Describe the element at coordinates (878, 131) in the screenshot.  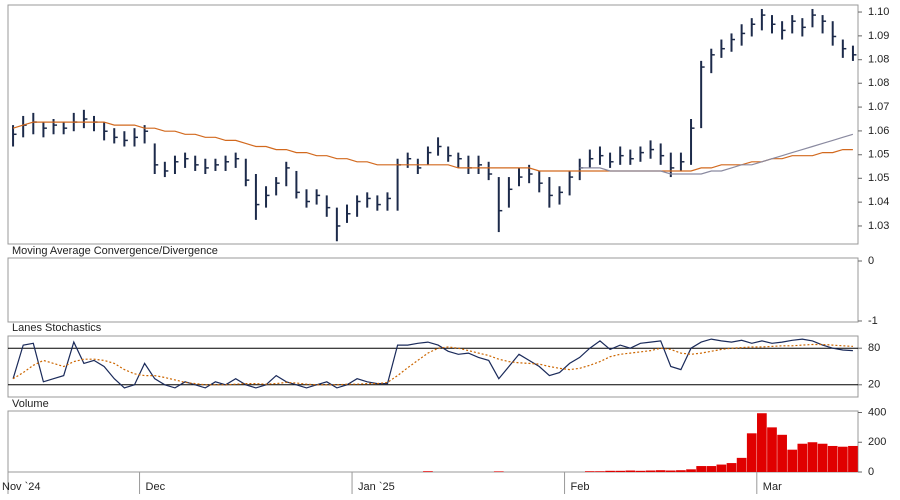
I see `y-tick-label: 1.06` at that location.